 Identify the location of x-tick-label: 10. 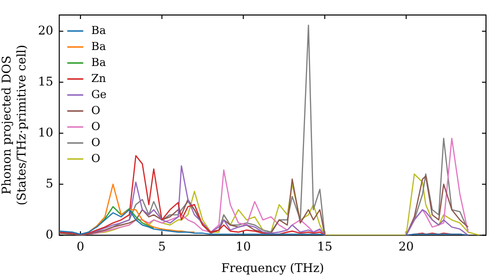
(243, 247).